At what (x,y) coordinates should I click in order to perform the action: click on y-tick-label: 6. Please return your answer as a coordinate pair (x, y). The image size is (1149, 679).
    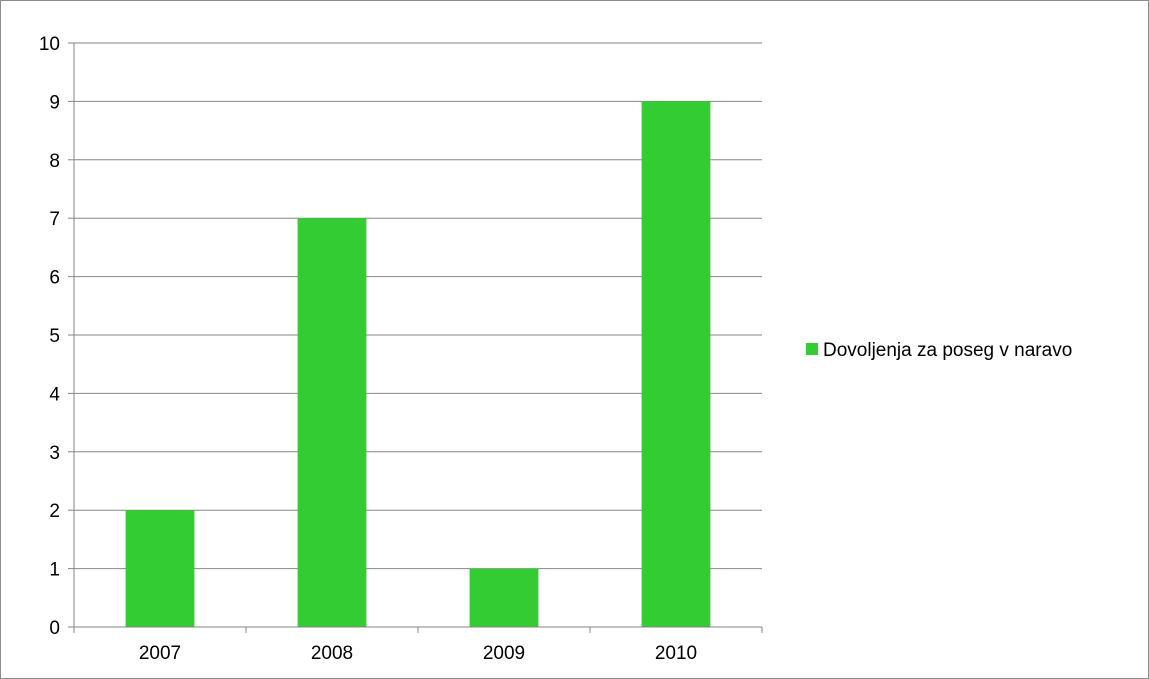
    Looking at the image, I should click on (54, 278).